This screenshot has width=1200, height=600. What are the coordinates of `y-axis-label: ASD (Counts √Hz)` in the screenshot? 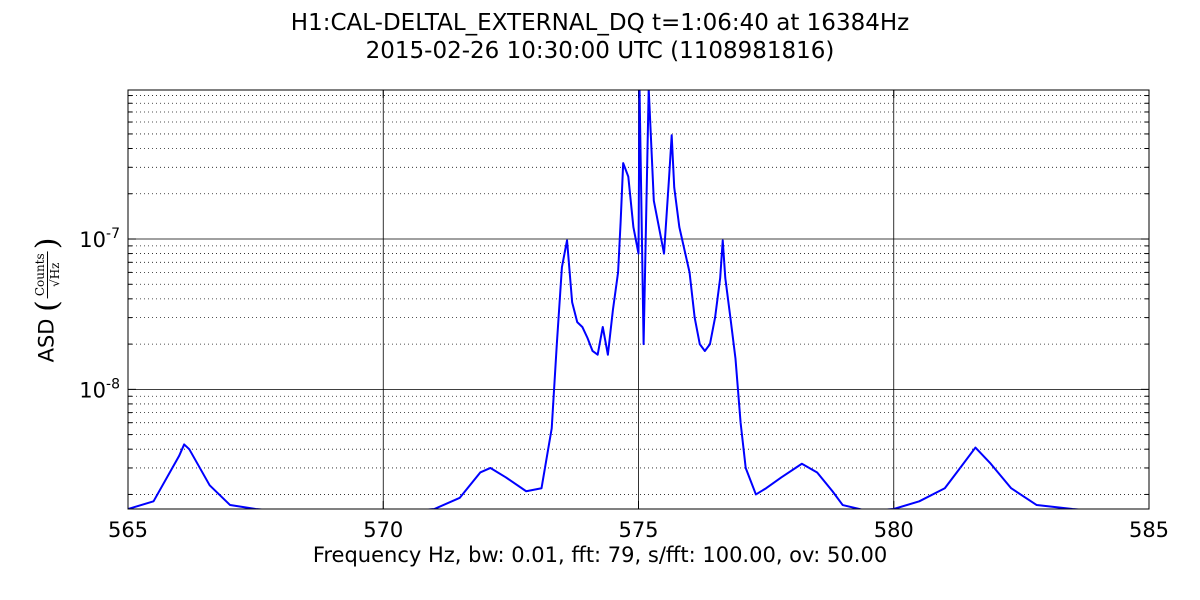 It's located at (47, 300).